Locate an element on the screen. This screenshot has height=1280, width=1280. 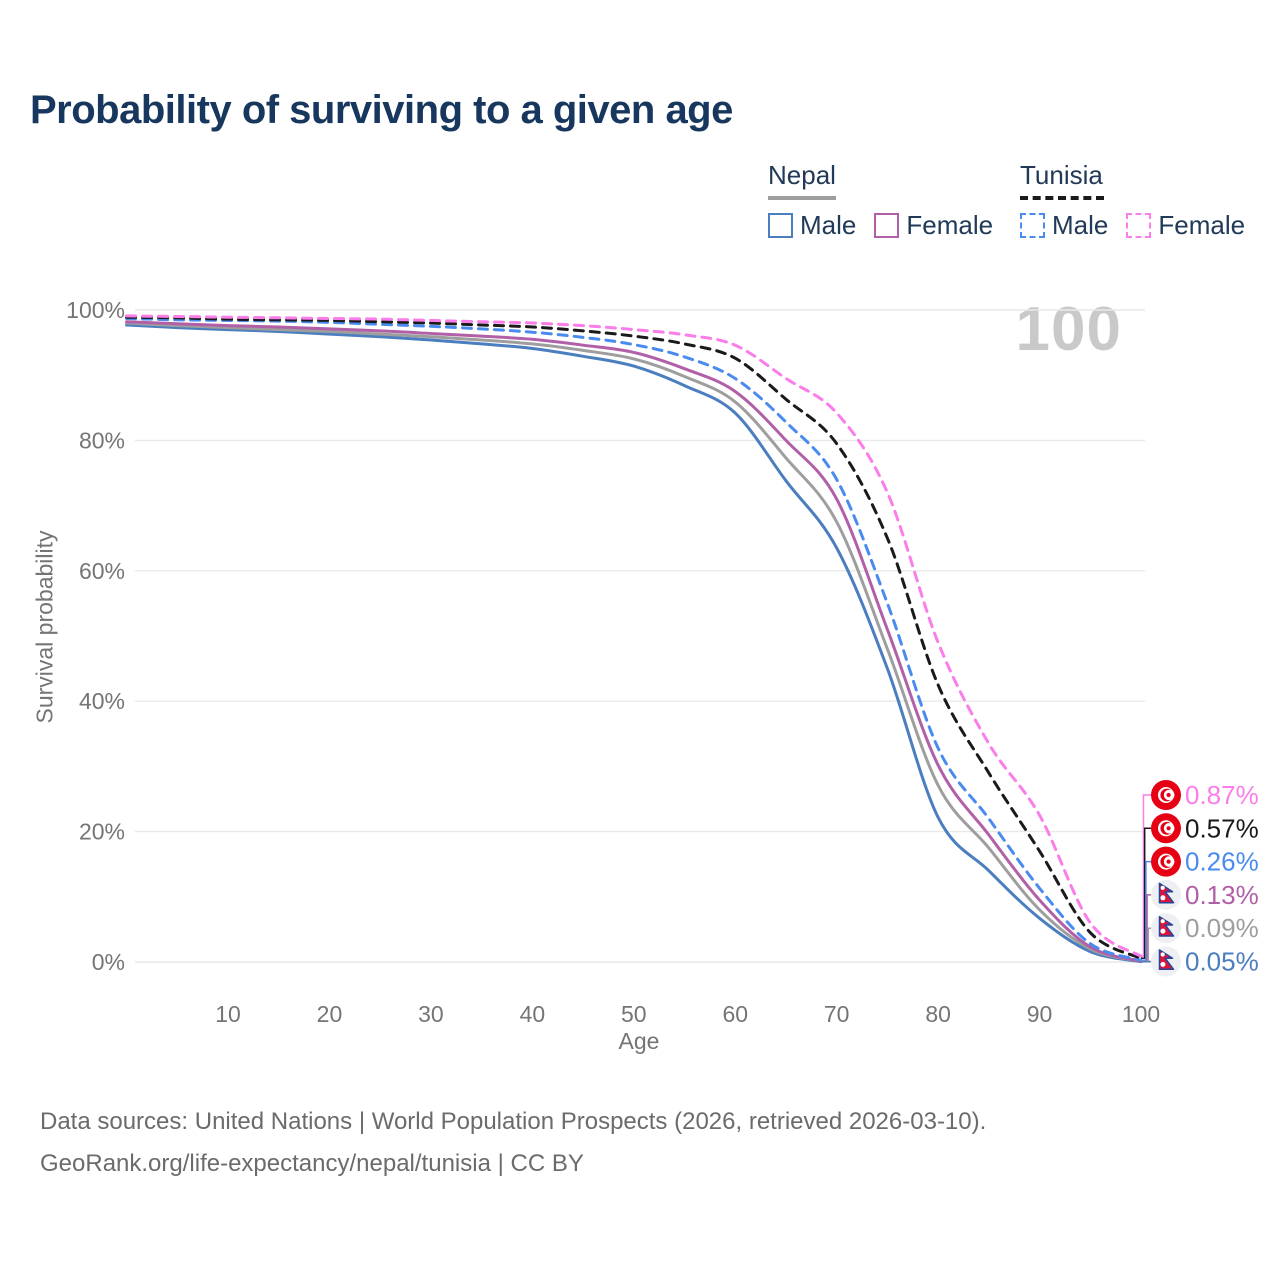
x-tick-label: 30 is located at coordinates (431, 1014).